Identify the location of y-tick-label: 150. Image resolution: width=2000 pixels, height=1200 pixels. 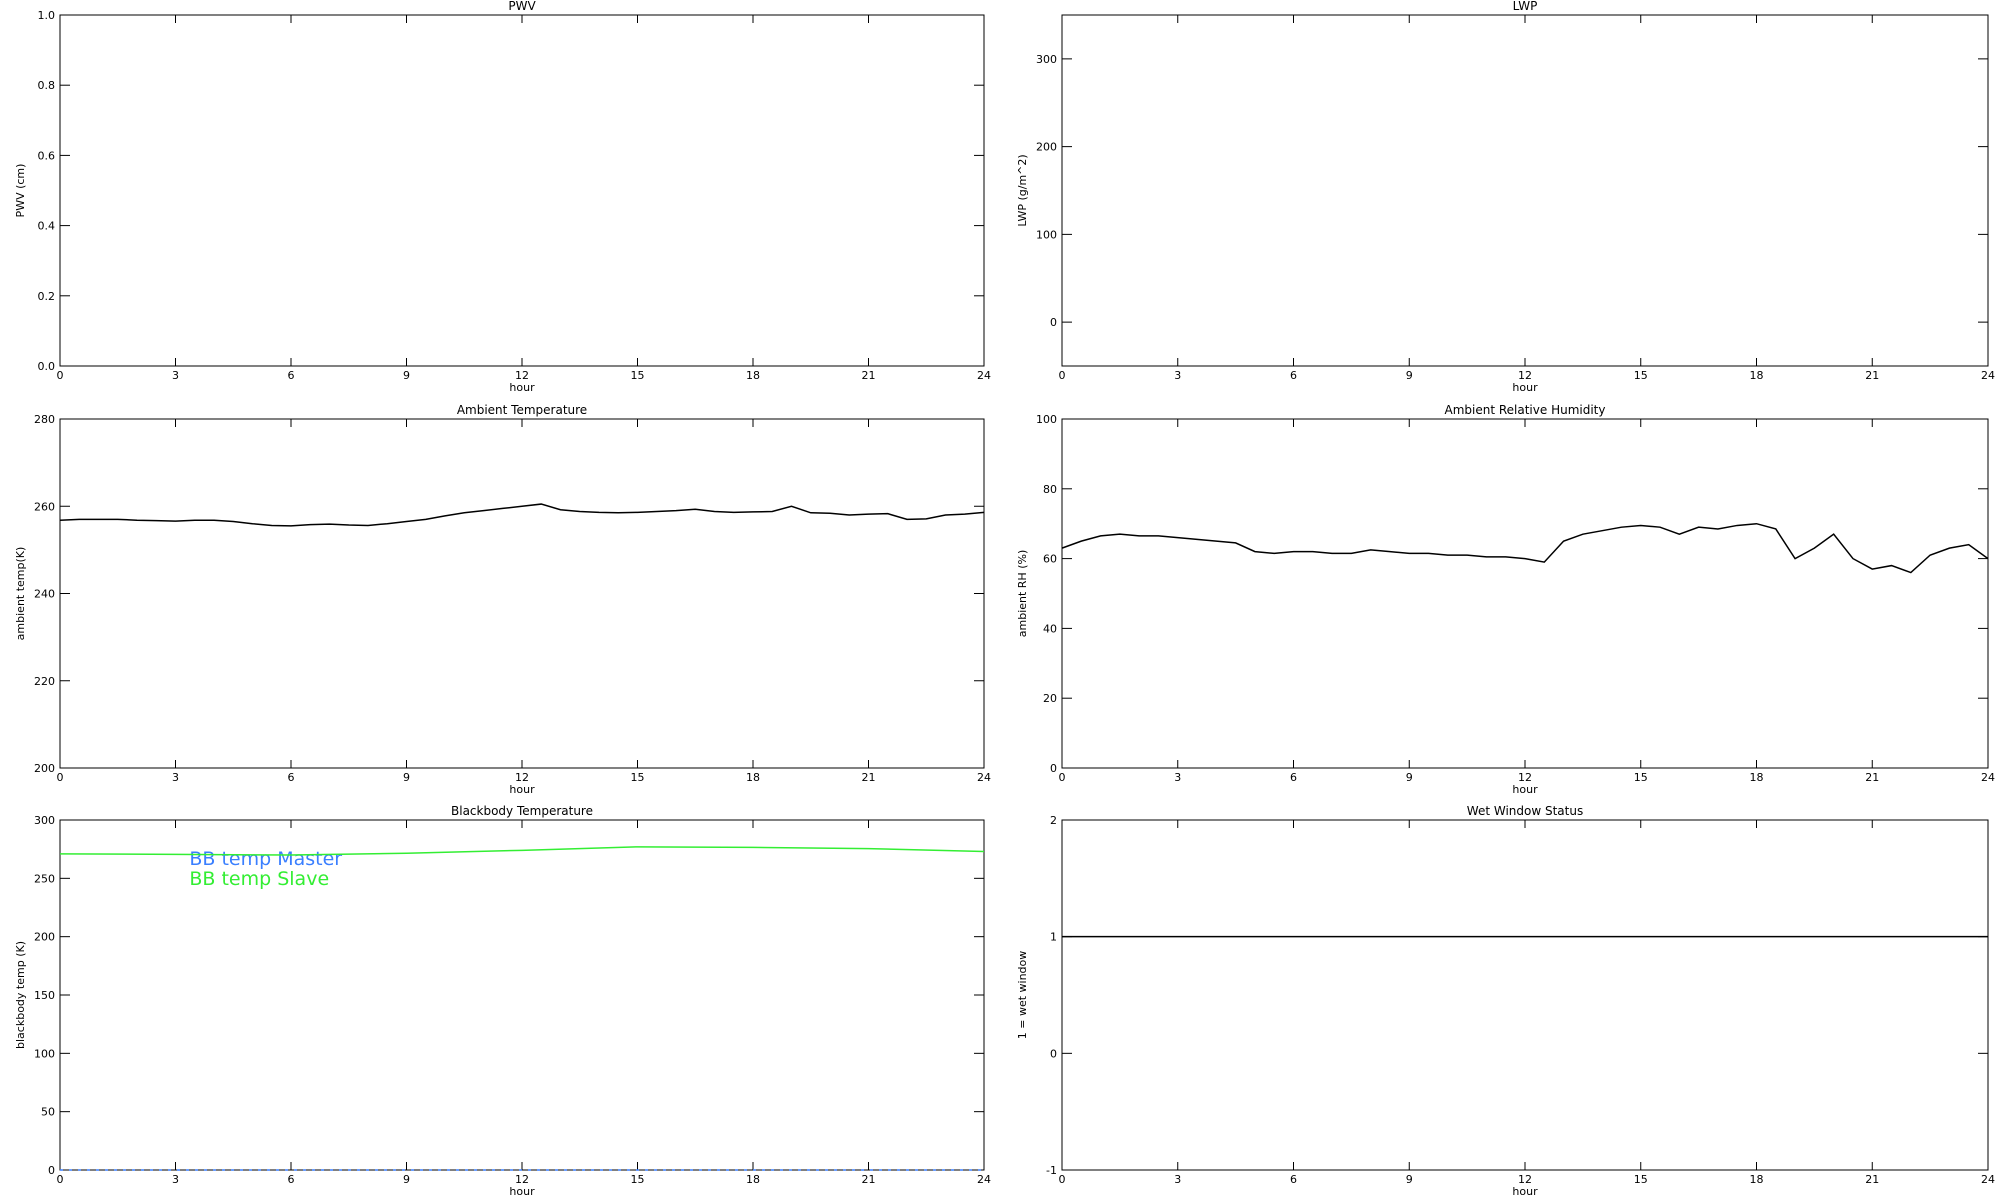
(44, 995).